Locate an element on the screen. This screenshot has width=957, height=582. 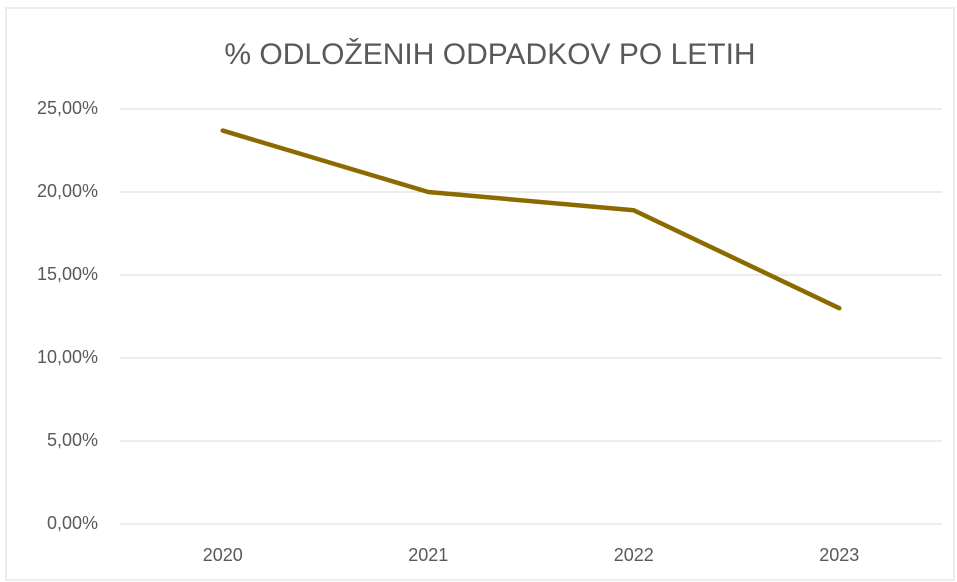
y-tick-label: 10,00% is located at coordinates (67, 357).